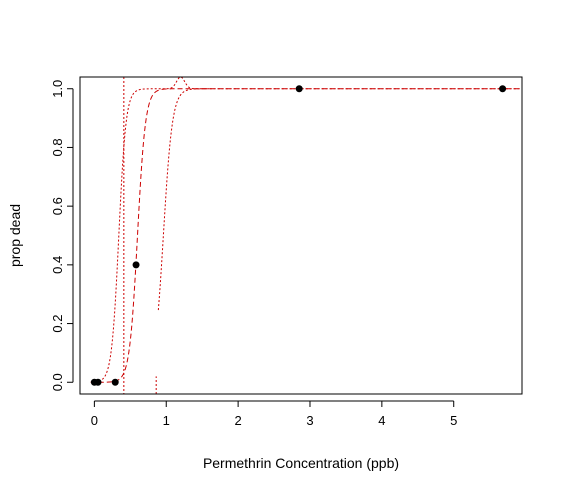 The width and height of the screenshot is (563, 492). What do you see at coordinates (57, 89) in the screenshot?
I see `y-tick-label: 1.0` at bounding box center [57, 89].